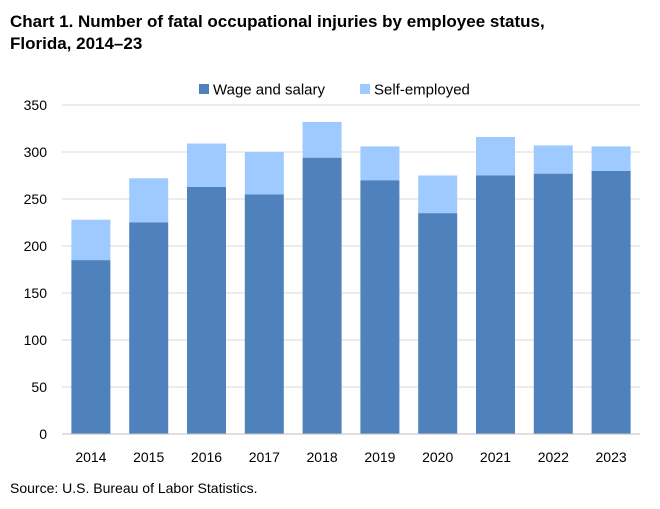  I want to click on bar-wage-and-salary-2023, so click(611, 302).